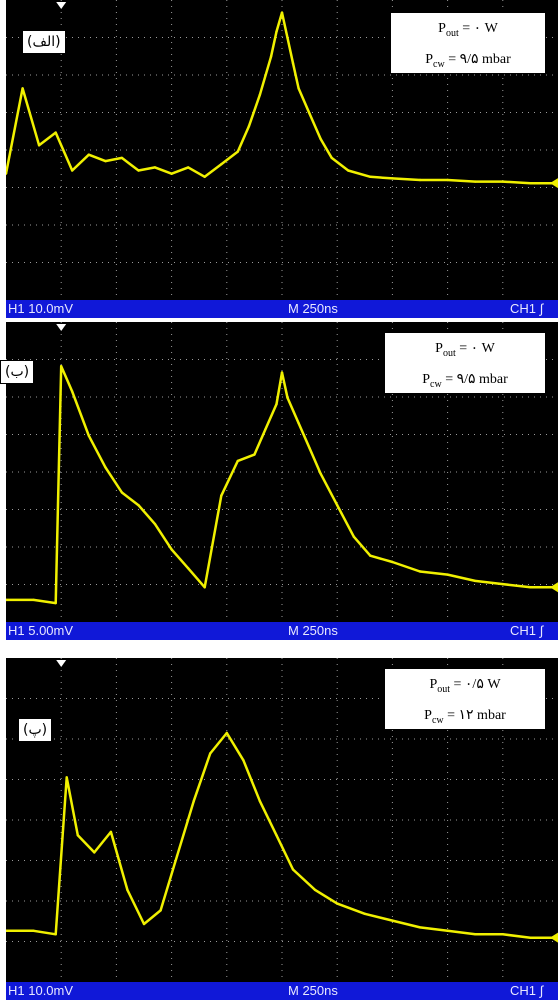 The width and height of the screenshot is (558, 1000). I want to click on legend-pcw-value: = ۱۲ mbar, so click(476, 715).